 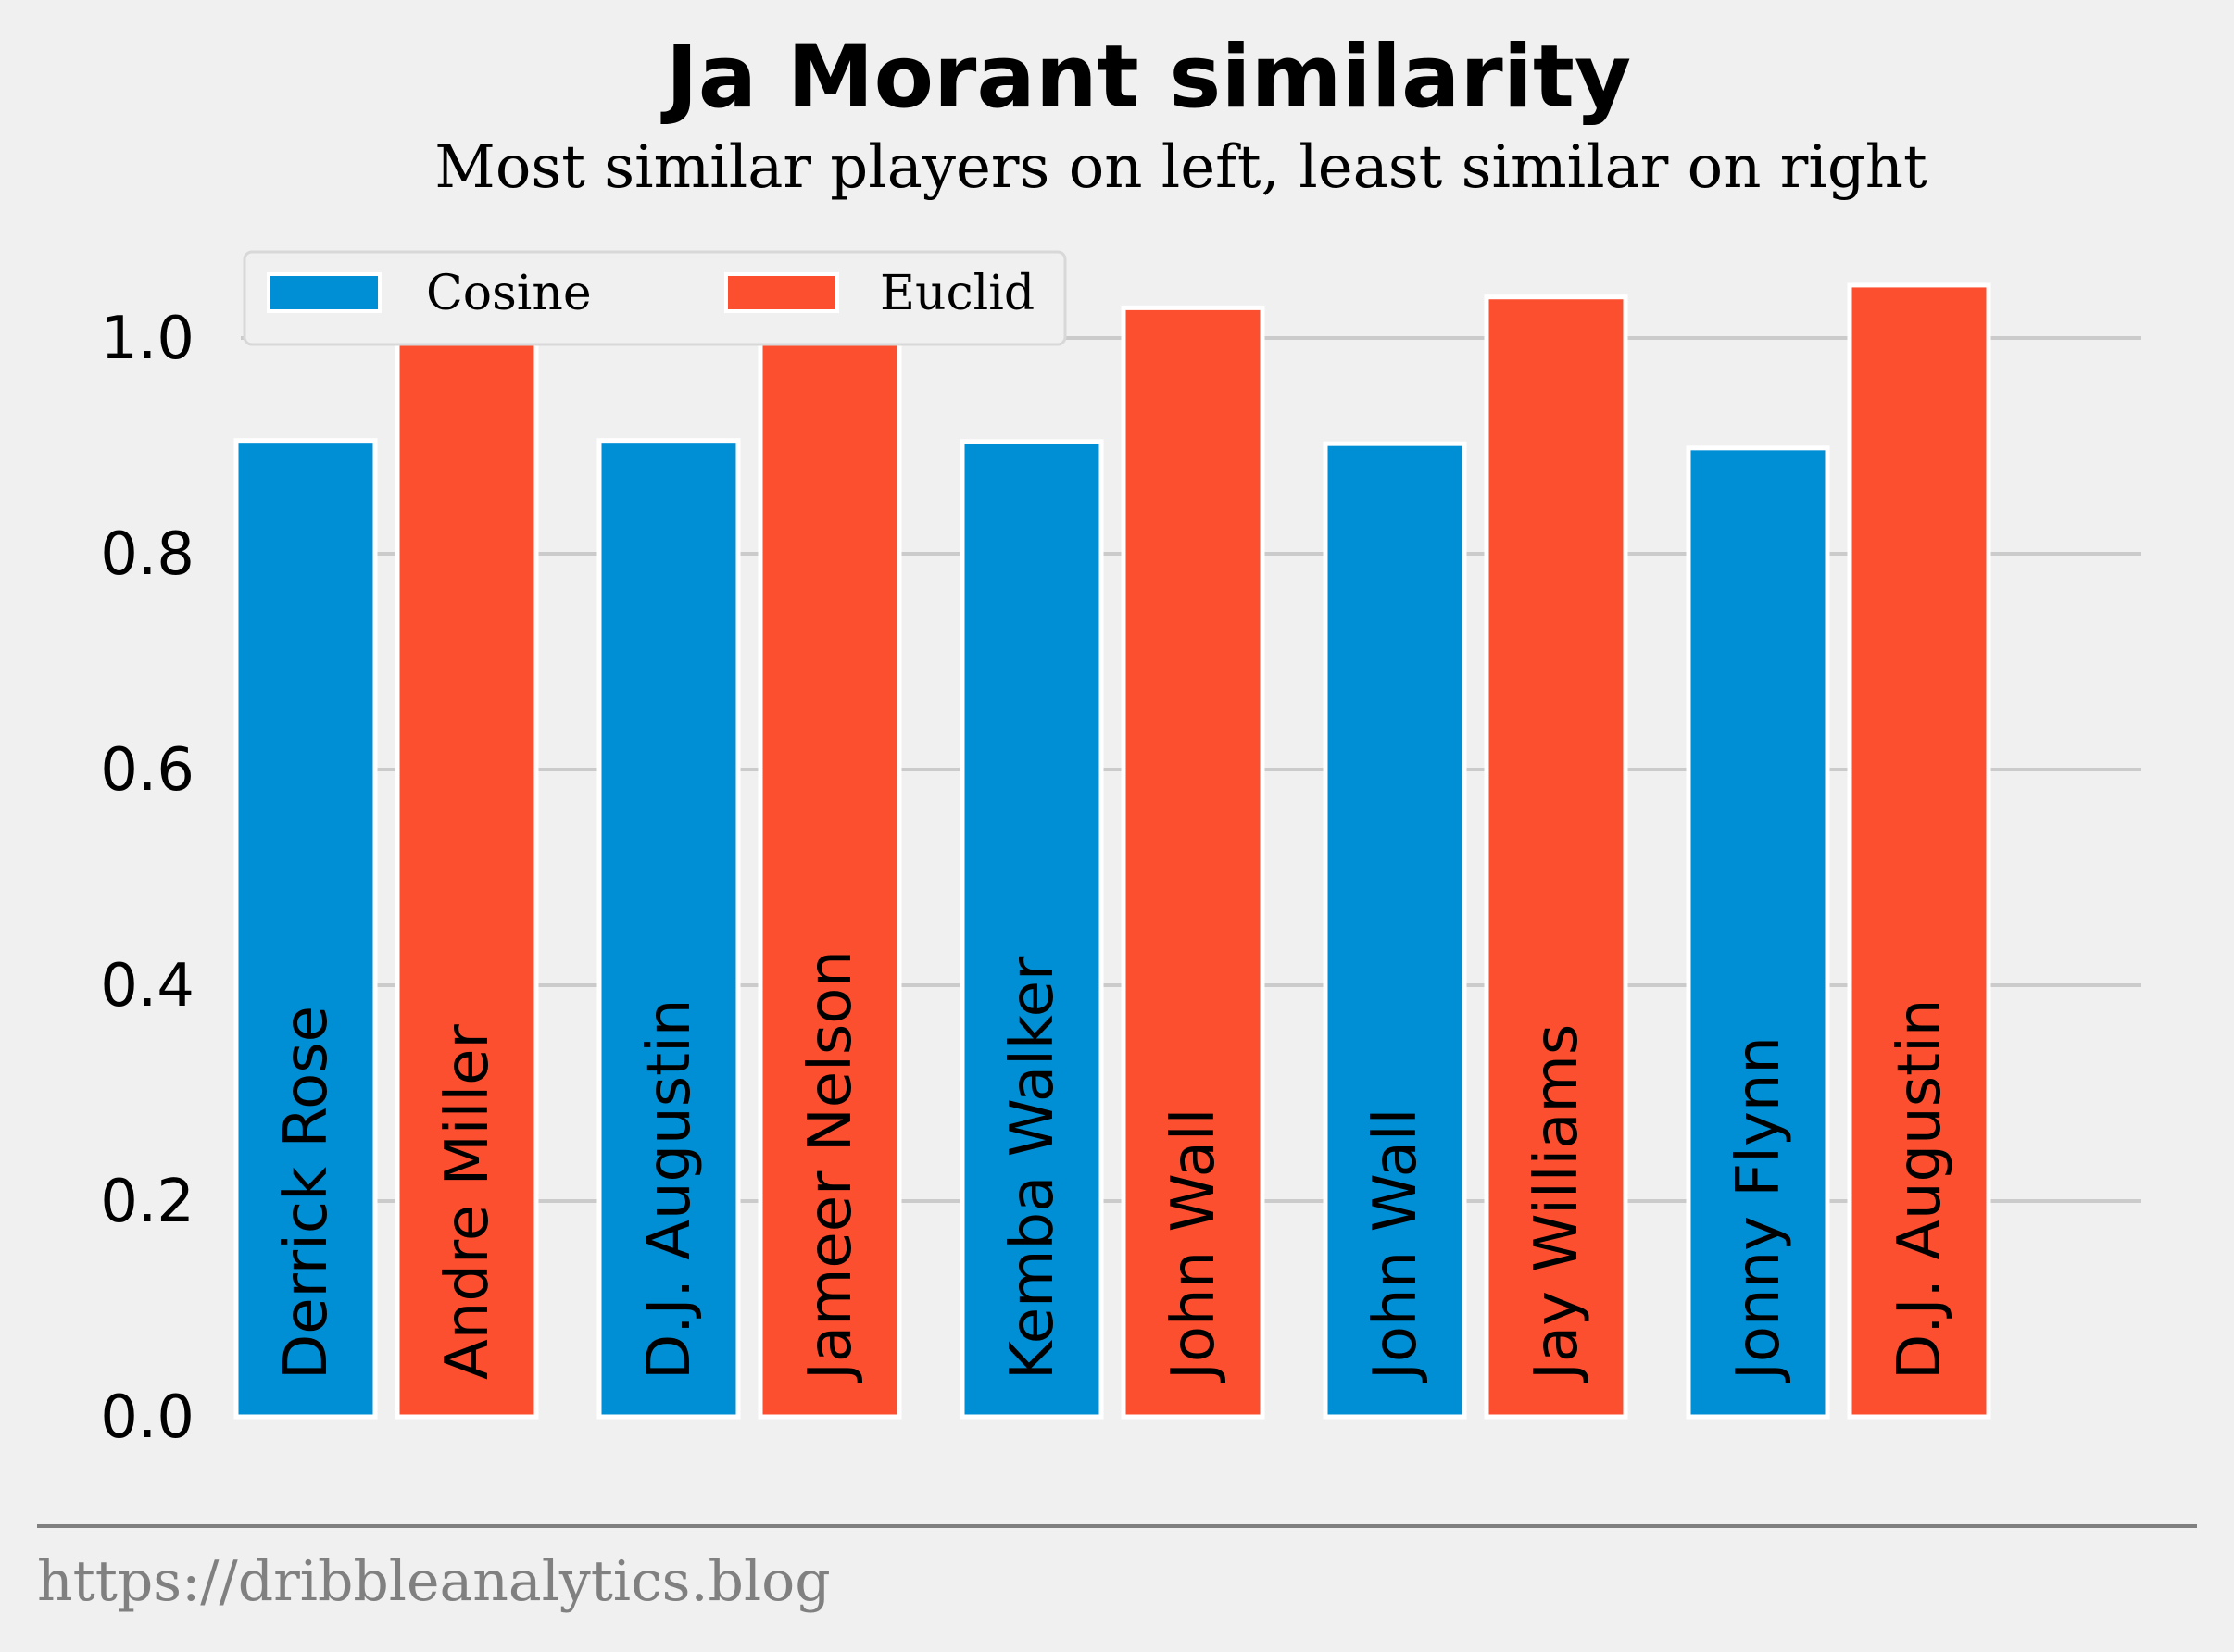 I want to click on chart-title: Ja Morant similarity, so click(x=1145, y=77).